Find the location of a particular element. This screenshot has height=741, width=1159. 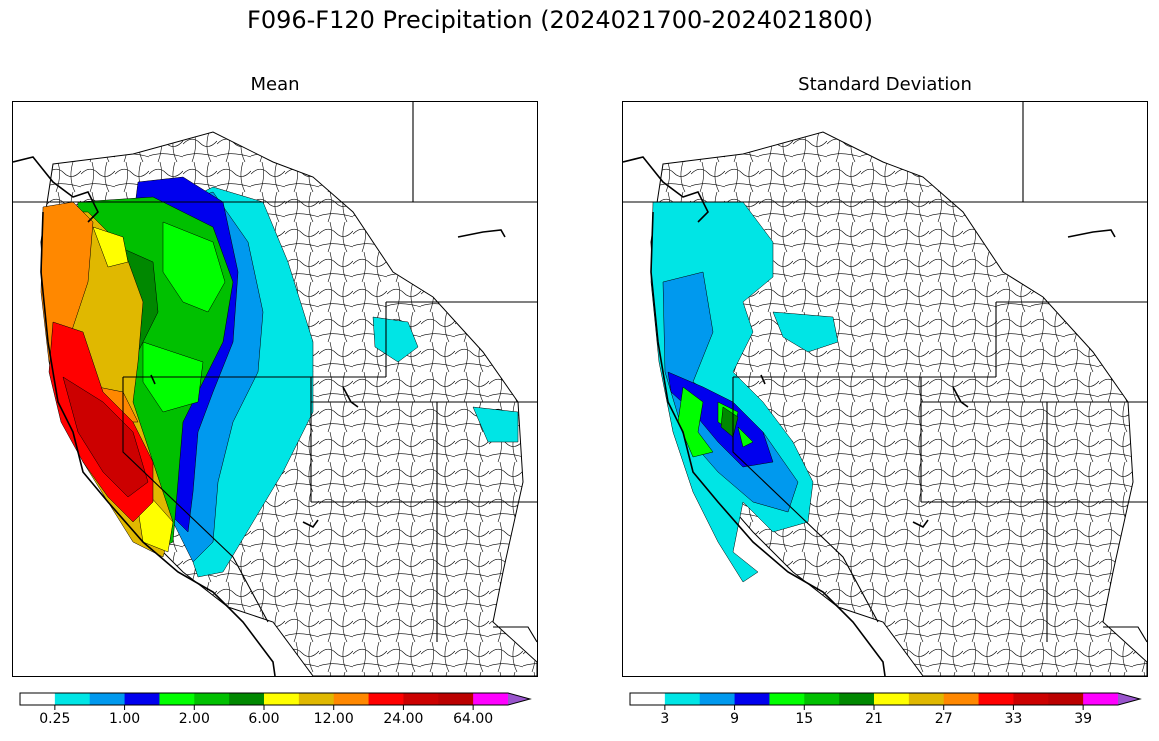

mean-tick-label: 1.00 is located at coordinates (124, 719).